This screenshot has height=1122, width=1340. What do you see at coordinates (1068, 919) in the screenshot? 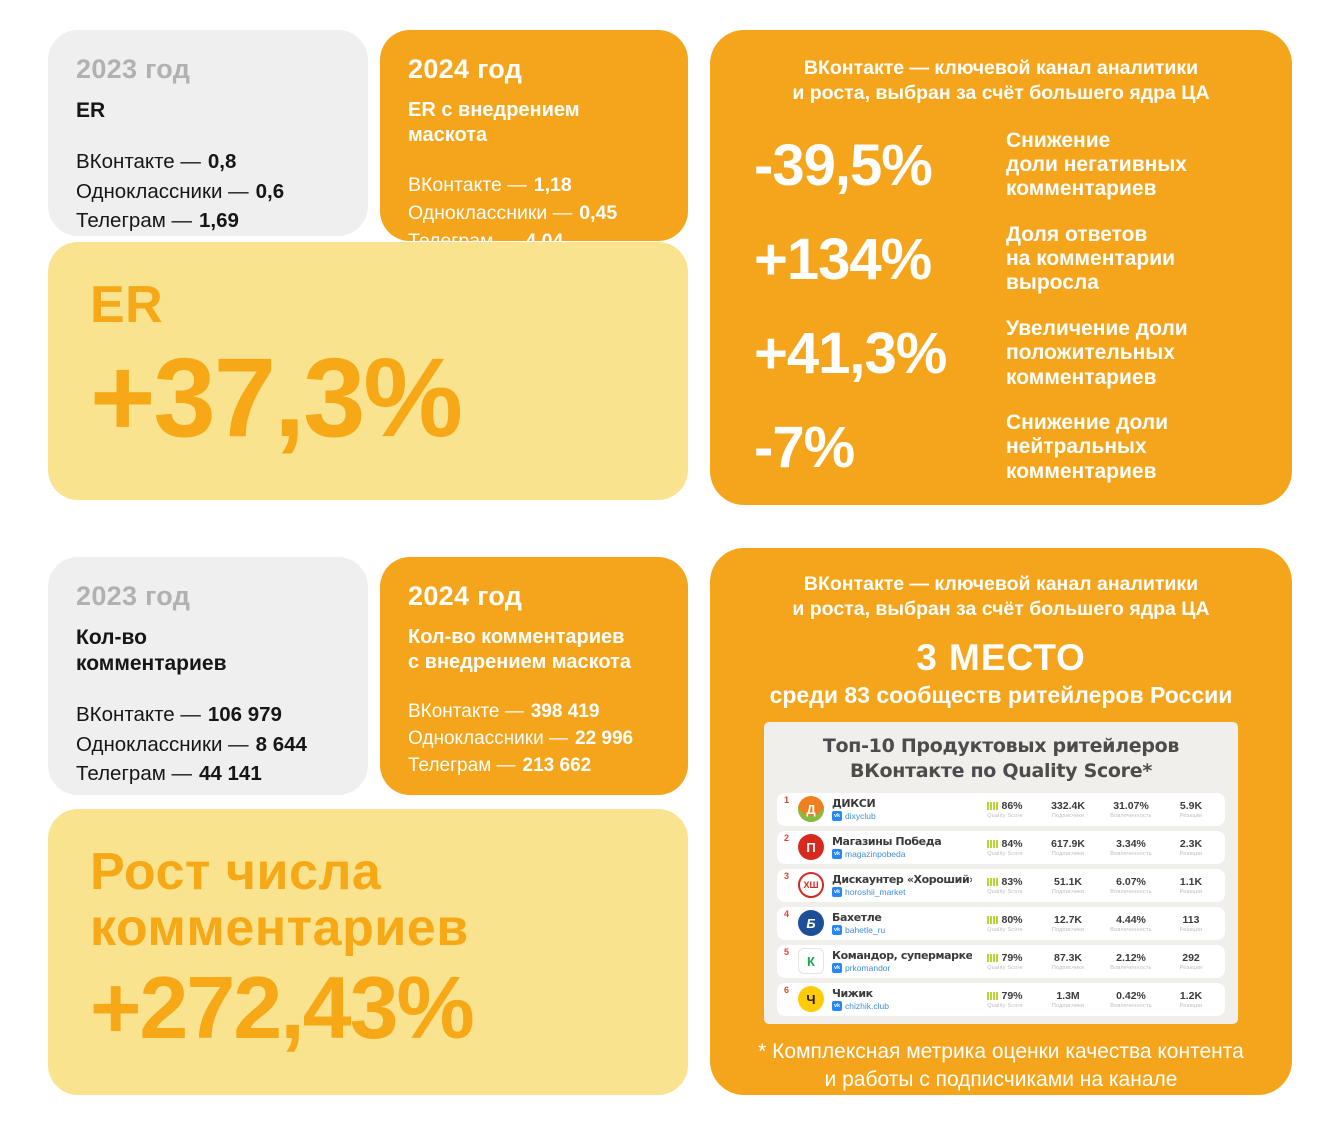
I see `subscribers-value: 12.7K` at bounding box center [1068, 919].